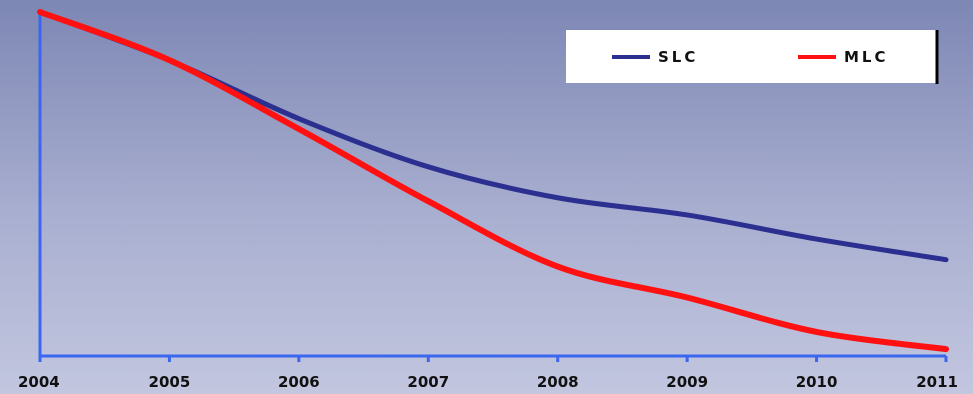 The width and height of the screenshot is (973, 394). Describe the element at coordinates (678, 57) in the screenshot. I see `legend-label-slc: SLC` at that location.